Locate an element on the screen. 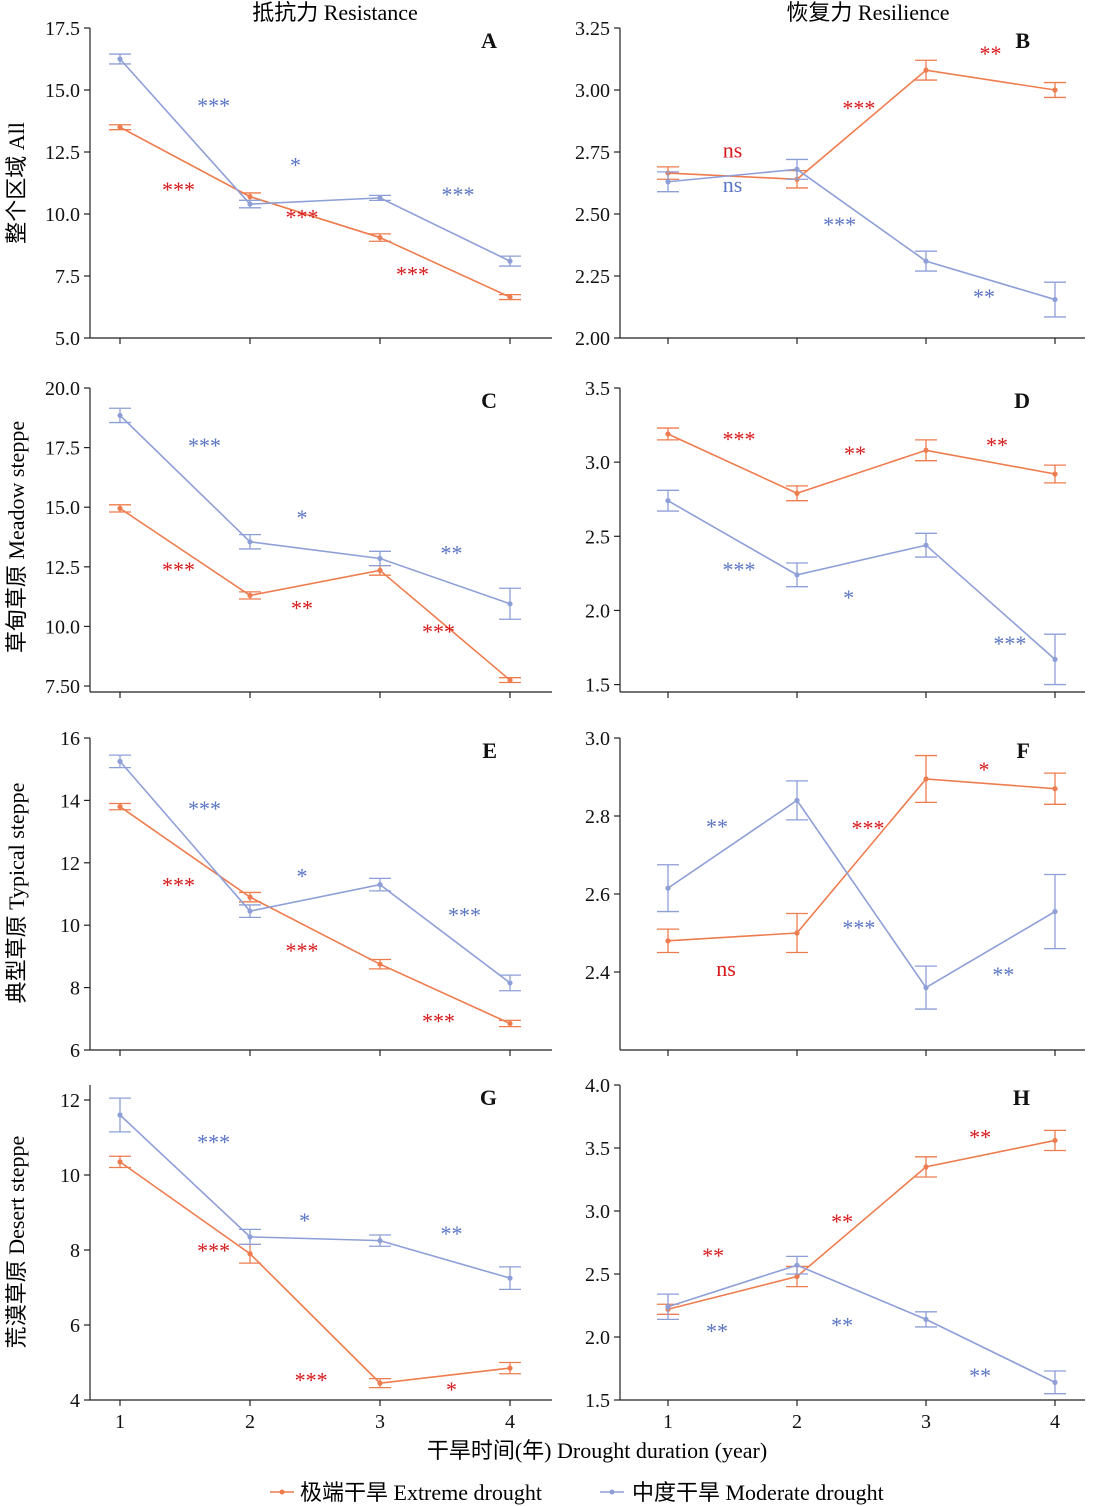 The height and width of the screenshot is (1506, 1095). y-tick-label-c-5: 20.0 is located at coordinates (62, 389).